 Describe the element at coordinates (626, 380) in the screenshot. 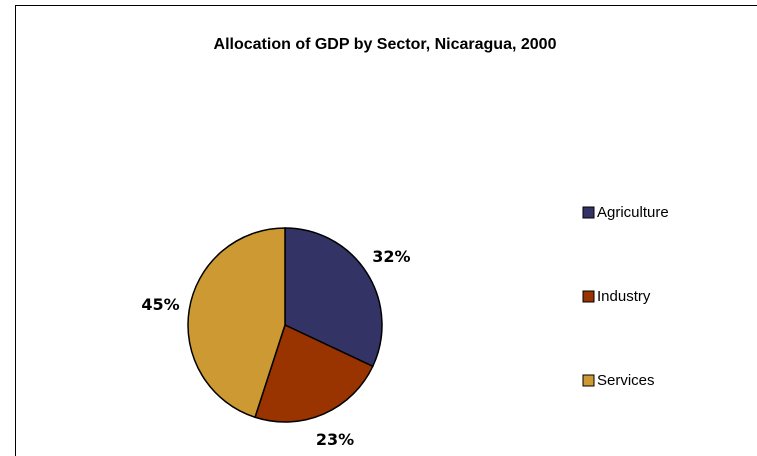

I see `legend-label: Services` at that location.